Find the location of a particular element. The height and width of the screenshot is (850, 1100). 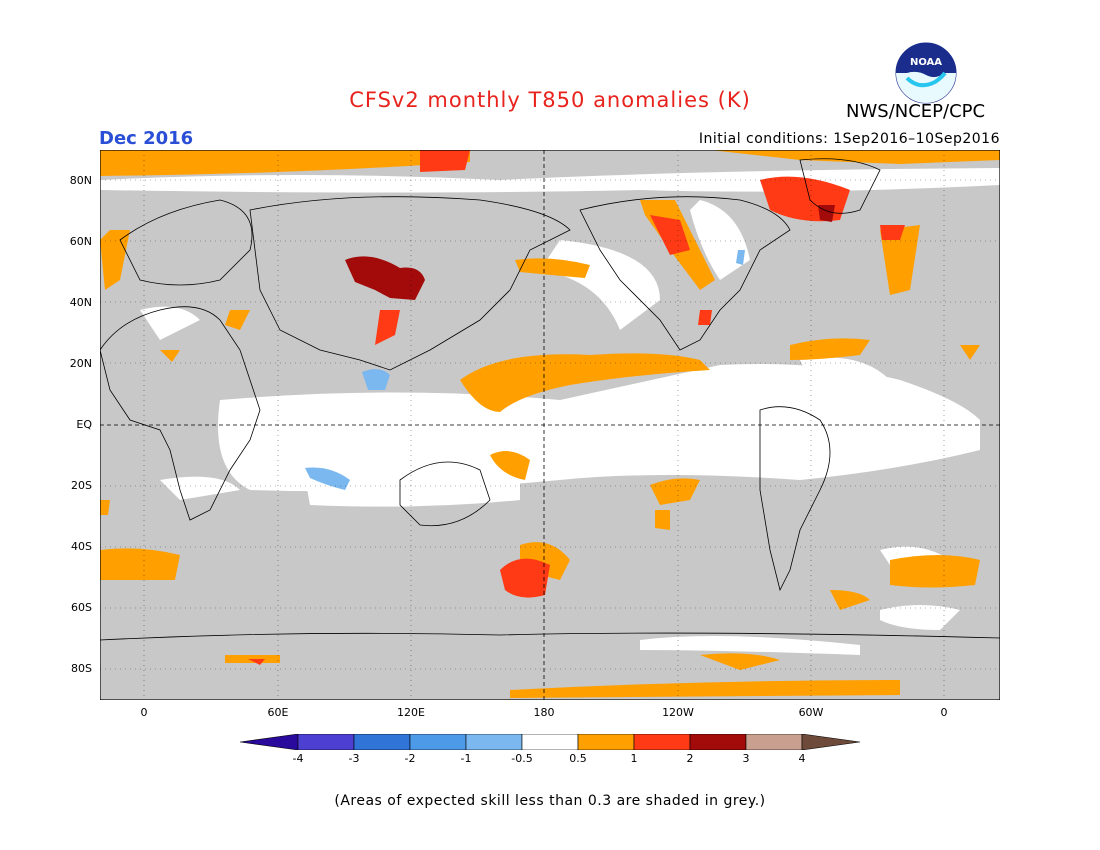

initial-conditions: Initial conditions: 1Sep2016–10Sep2016 is located at coordinates (849, 139).